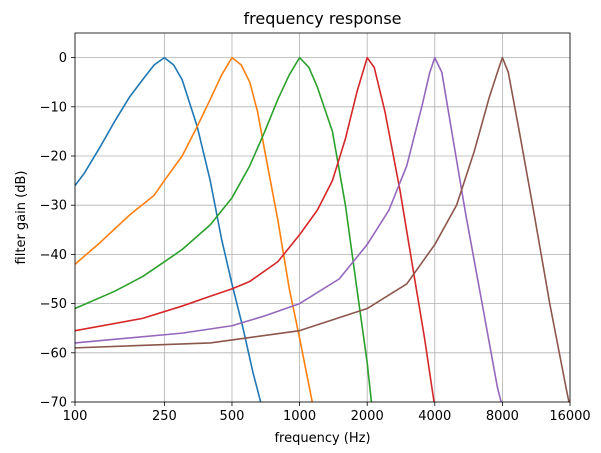 The image size is (601, 453). I want to click on x-tick-label: 2000, so click(367, 416).